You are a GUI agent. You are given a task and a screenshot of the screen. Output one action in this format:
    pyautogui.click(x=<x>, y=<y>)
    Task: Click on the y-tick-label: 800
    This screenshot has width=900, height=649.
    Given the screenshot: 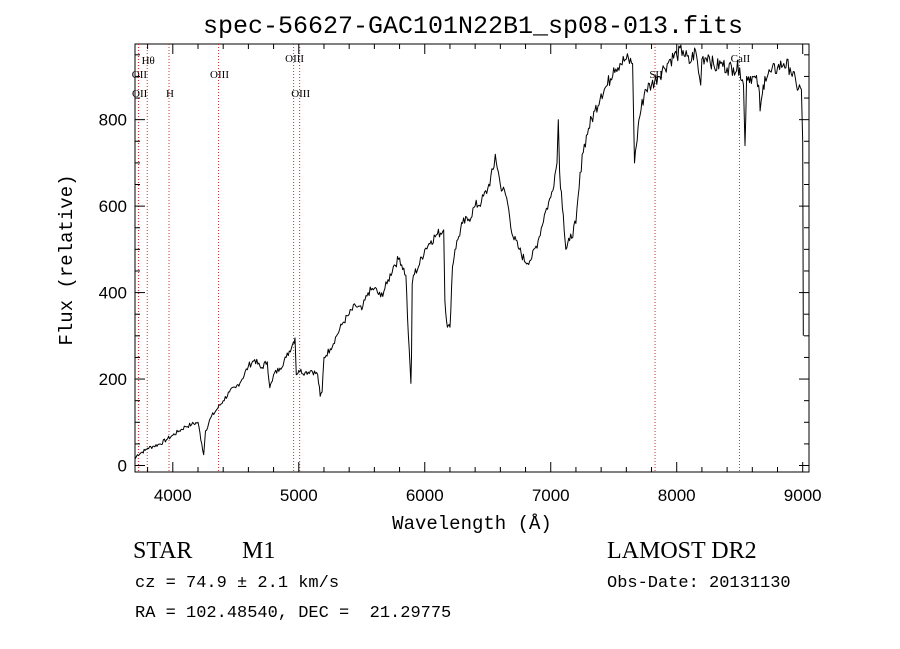 What is the action you would take?
    pyautogui.click(x=113, y=120)
    